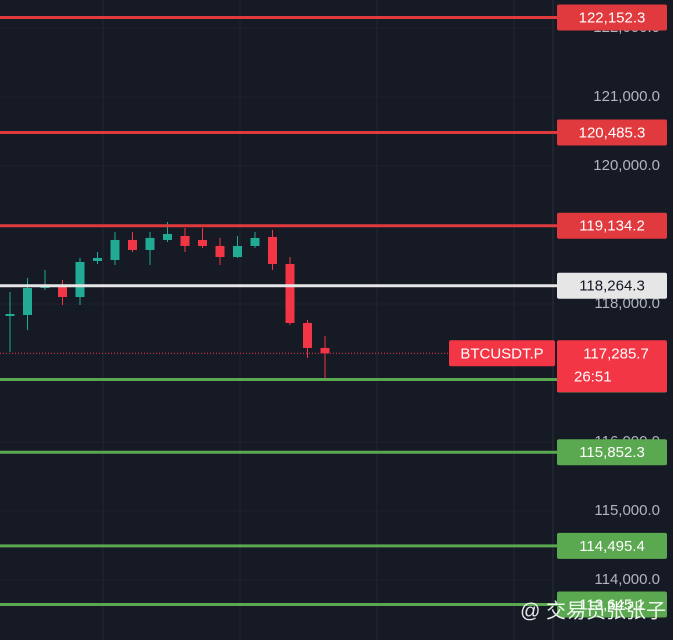  What do you see at coordinates (616, 353) in the screenshot?
I see `last-price-label: 117,285.7` at bounding box center [616, 353].